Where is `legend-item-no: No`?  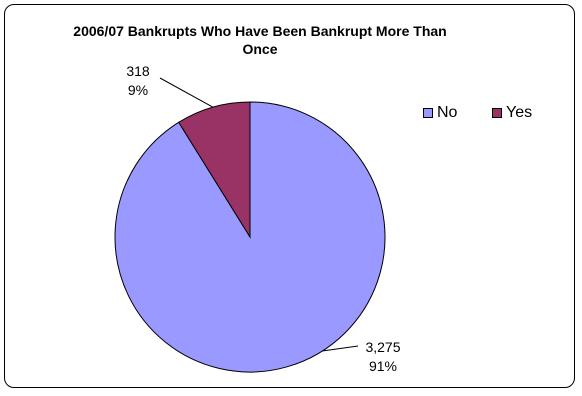
legend-item-no: No is located at coordinates (440, 113).